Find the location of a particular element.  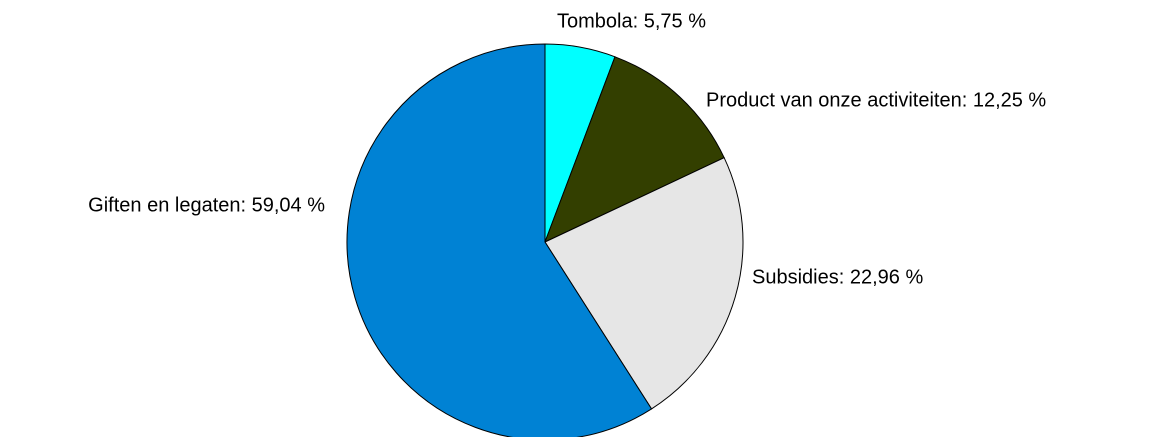

slice-label: Tombola: 5,75 % is located at coordinates (631, 21).